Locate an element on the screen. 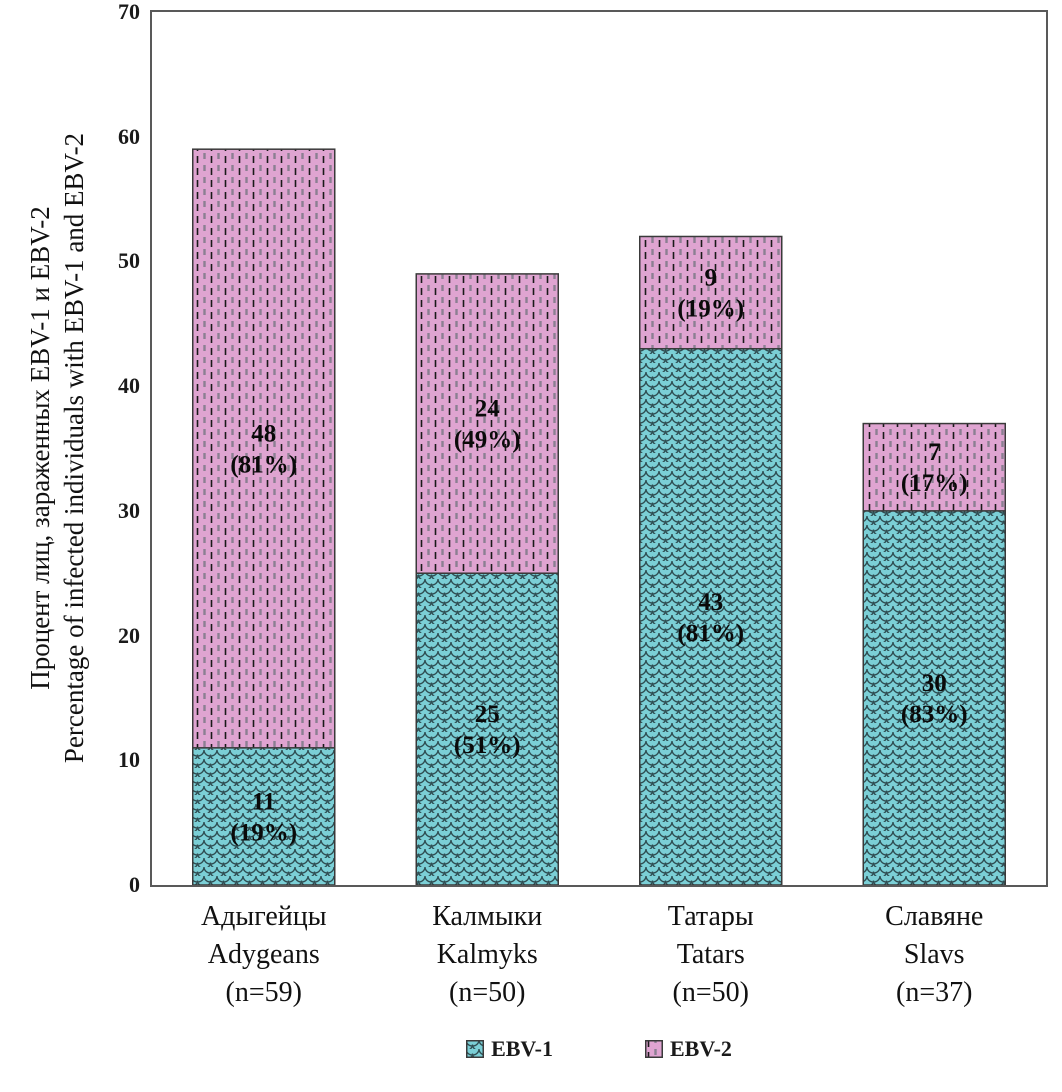 The image size is (1062, 1092). y-tick-label: 30 is located at coordinates (129, 510).